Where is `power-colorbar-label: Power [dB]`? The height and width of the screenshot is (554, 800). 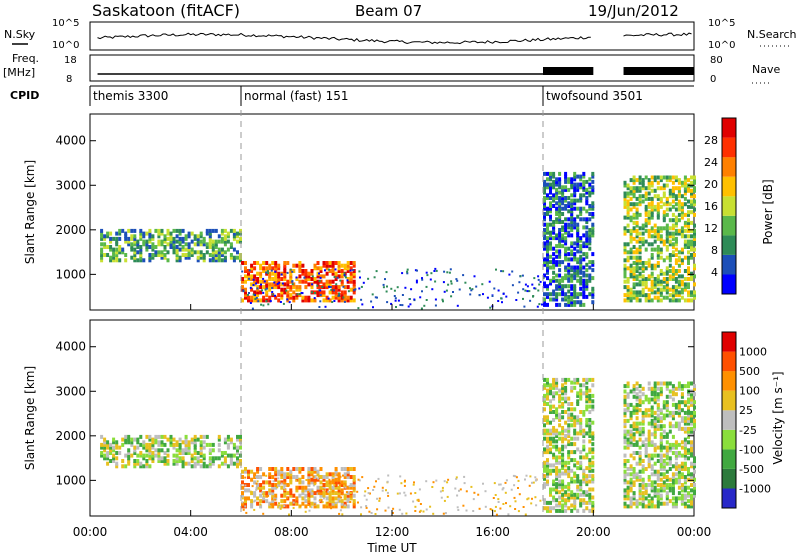
power-colorbar-label: Power [dB] is located at coordinates (768, 211).